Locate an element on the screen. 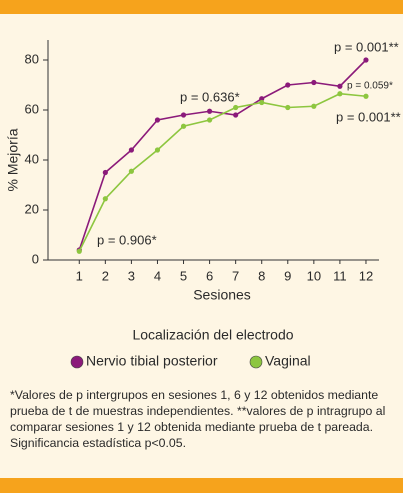 The image size is (403, 493). bottom-band is located at coordinates (201, 485).